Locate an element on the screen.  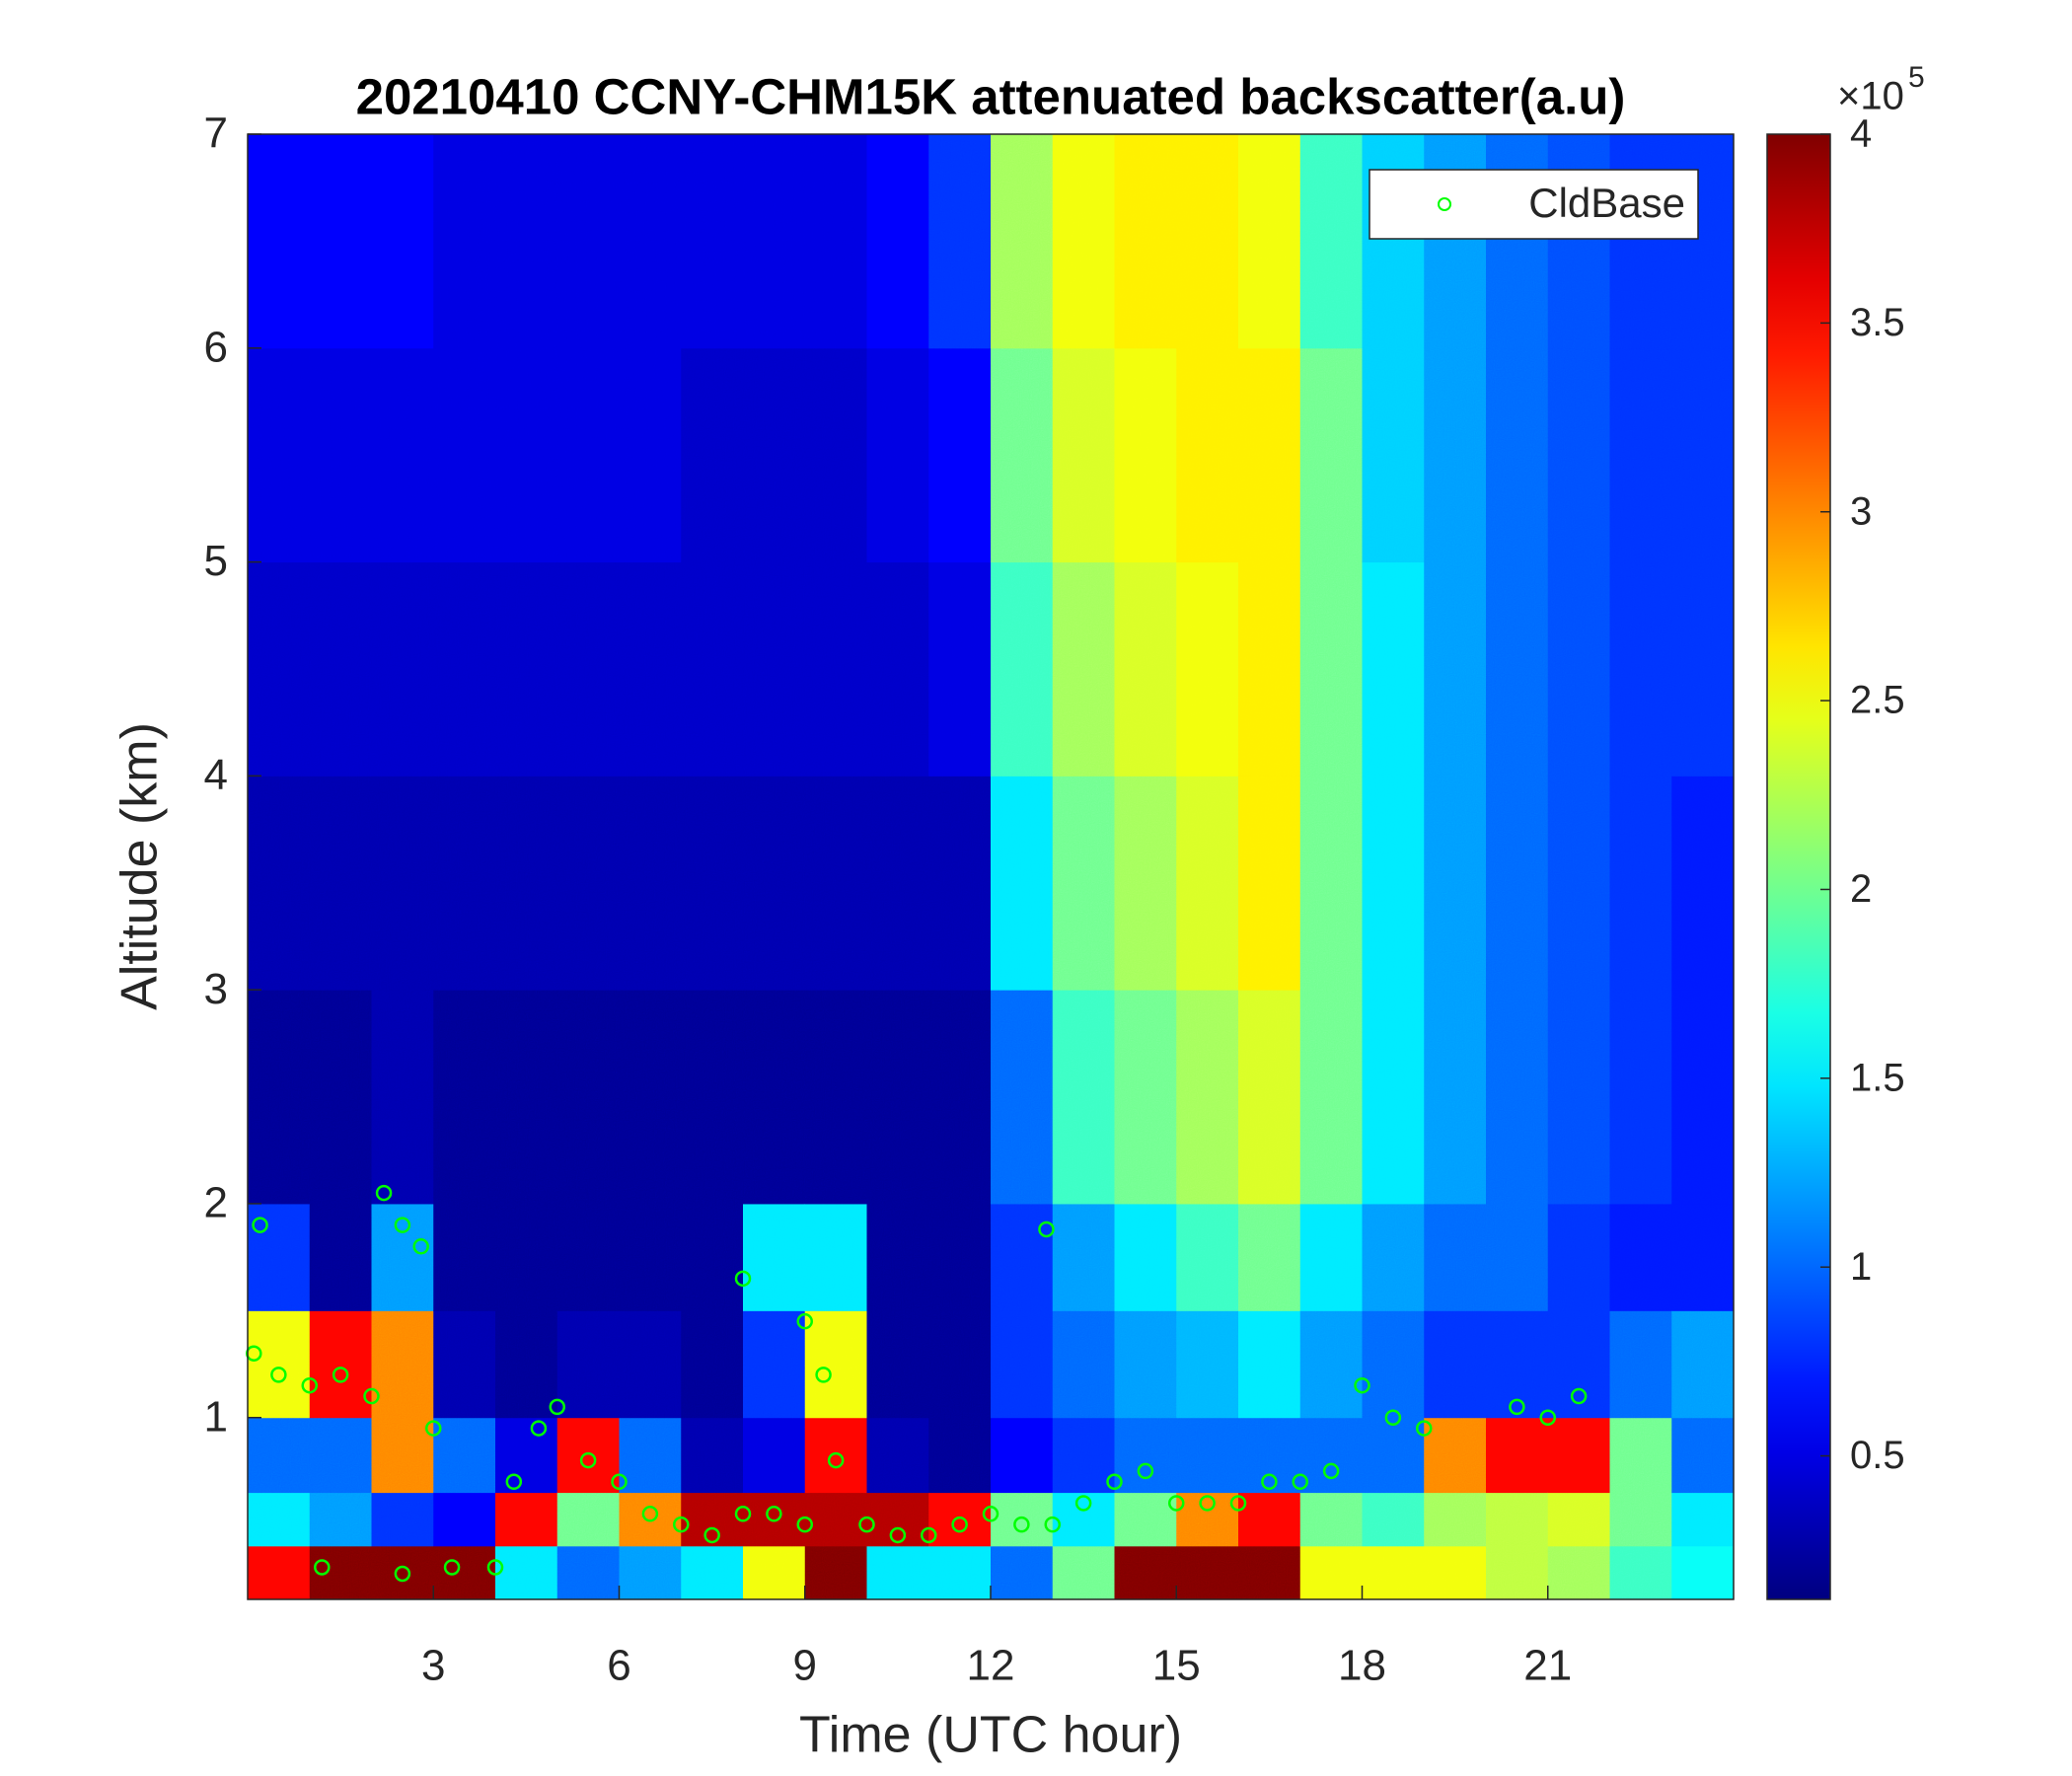
colorbar-tick-label: 3.5 is located at coordinates (1877, 322).